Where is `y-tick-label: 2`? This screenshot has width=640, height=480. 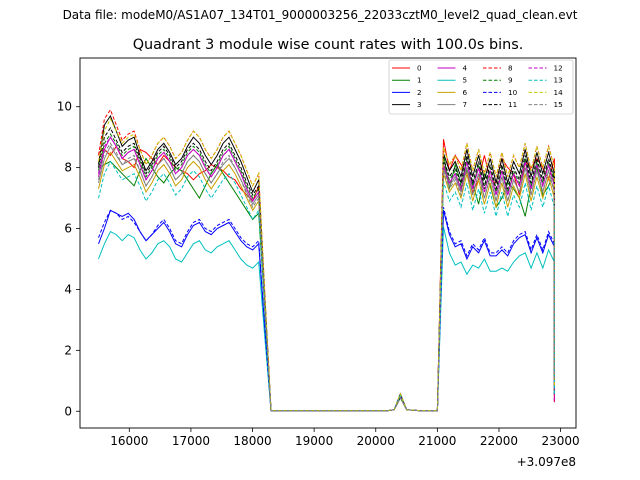 y-tick-label: 2 is located at coordinates (68, 350).